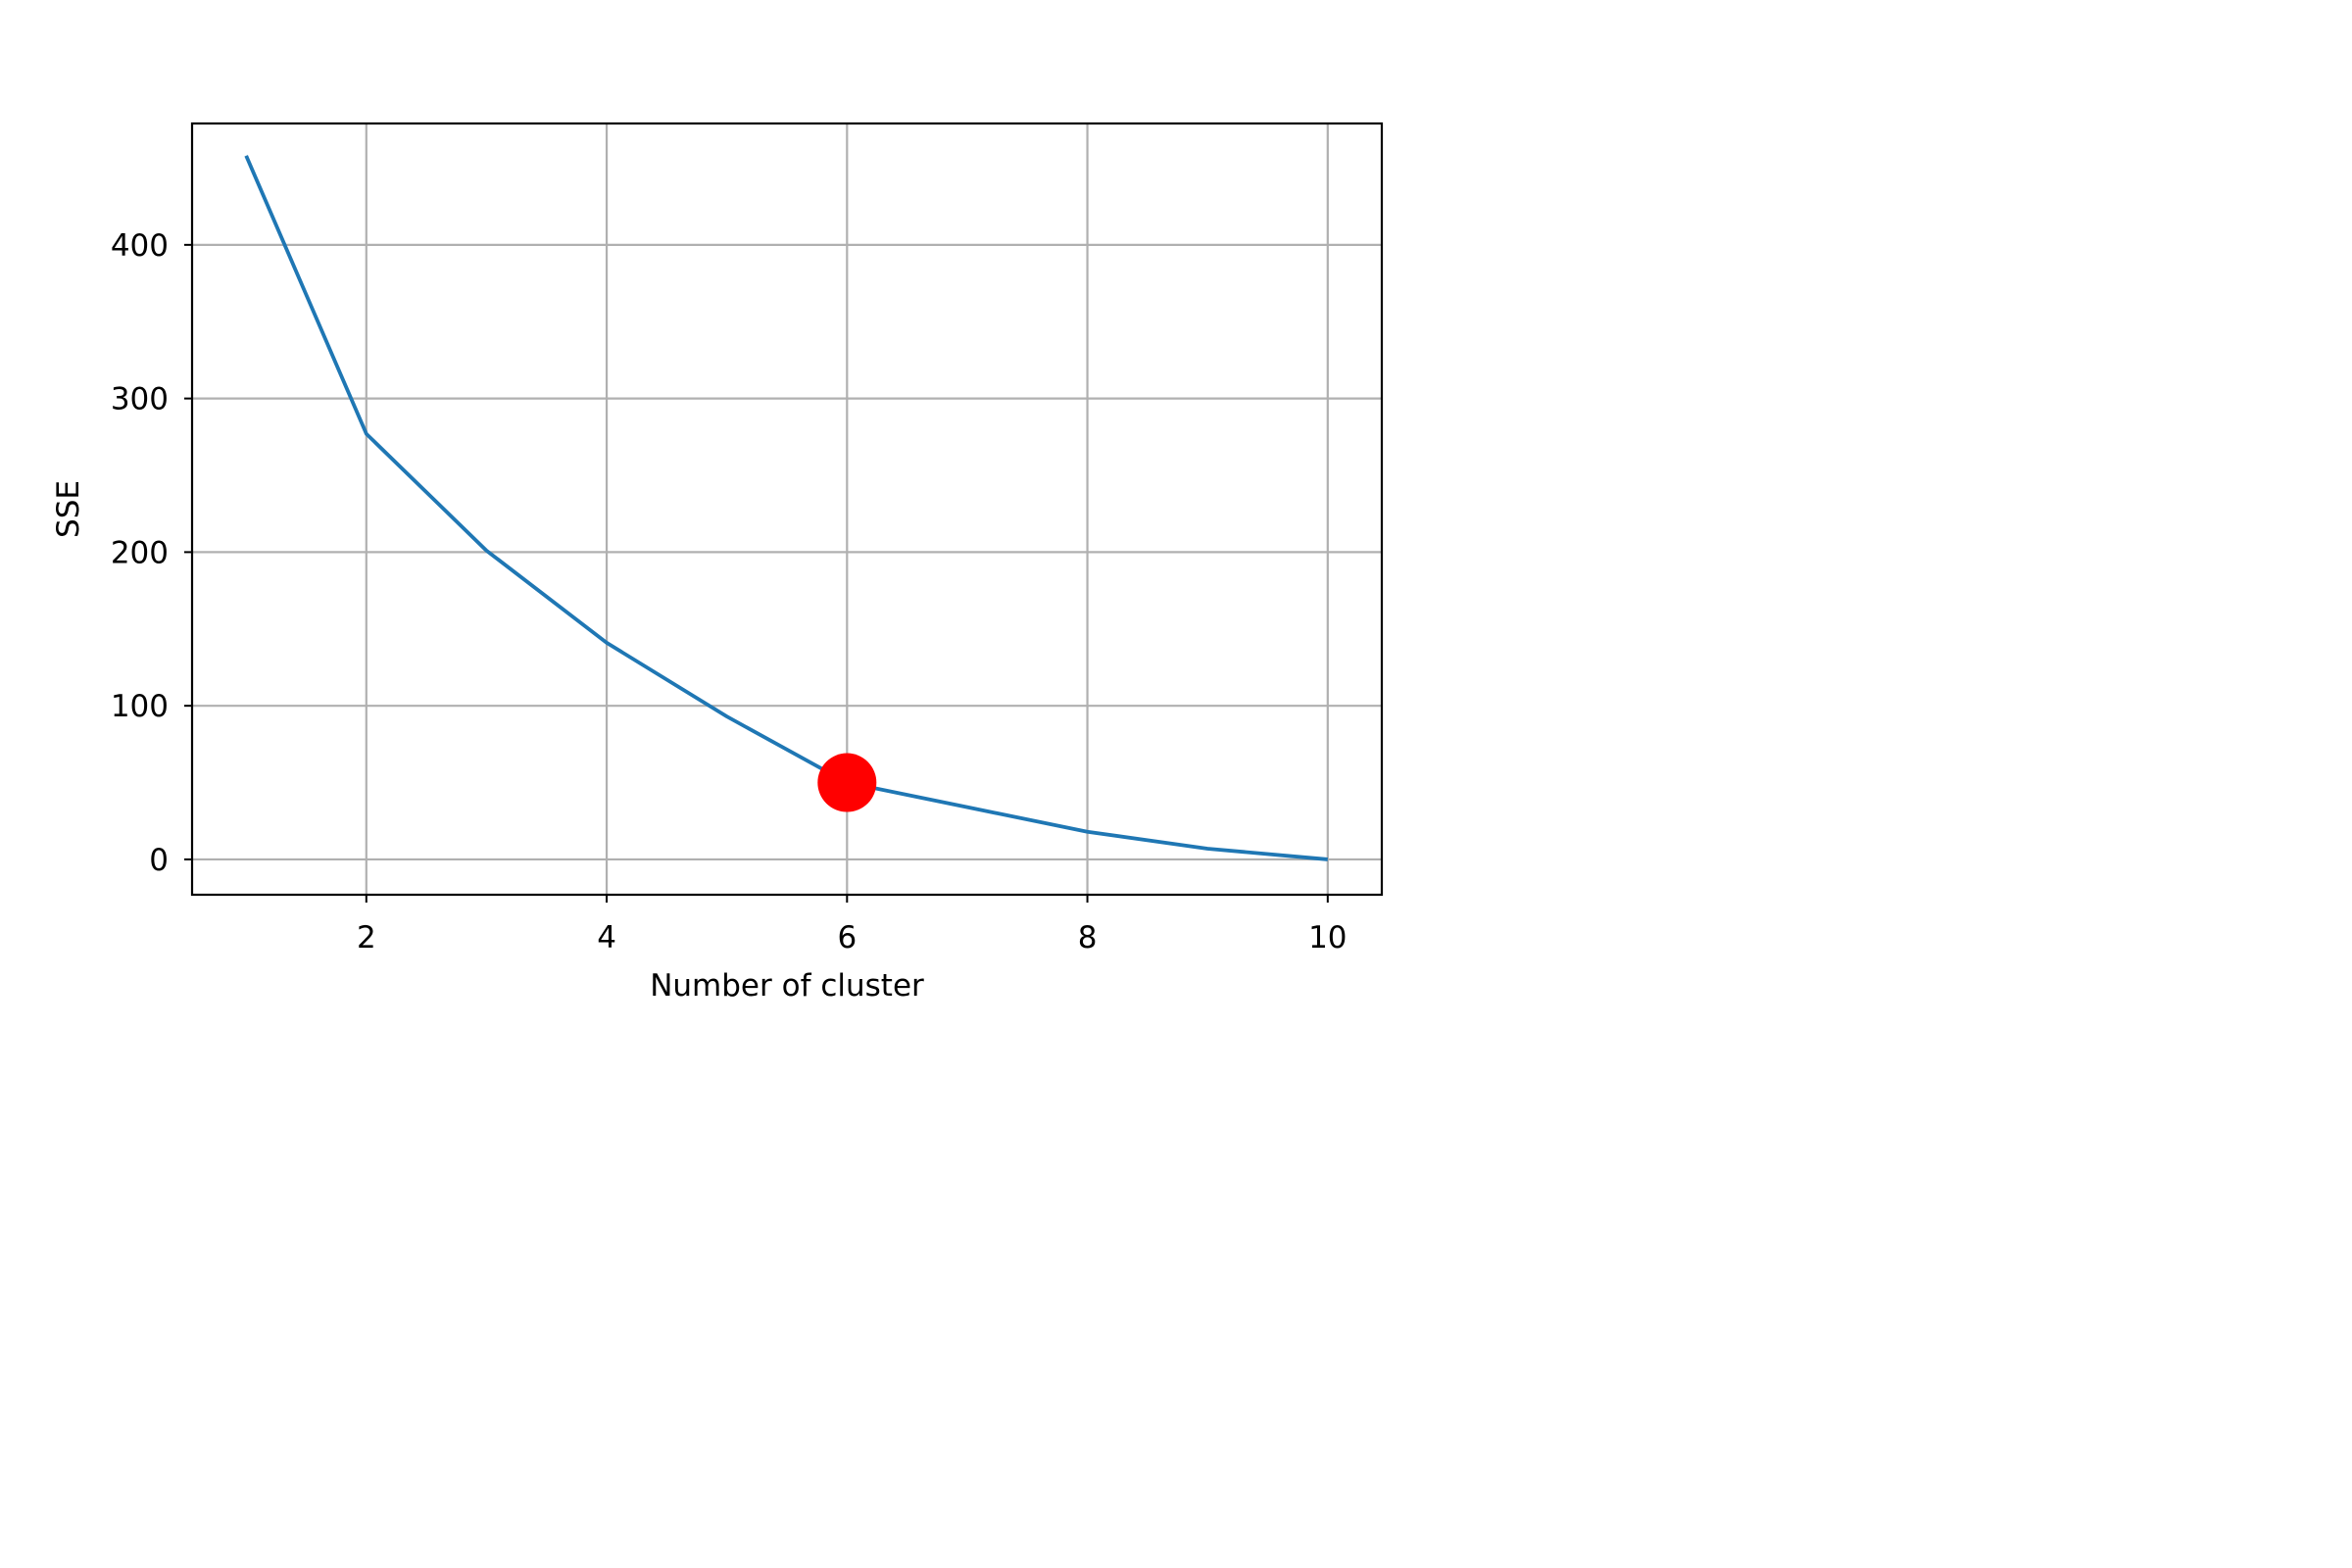 The width and height of the screenshot is (2352, 1568). What do you see at coordinates (1088, 938) in the screenshot?
I see `x-tick-label: 8` at bounding box center [1088, 938].